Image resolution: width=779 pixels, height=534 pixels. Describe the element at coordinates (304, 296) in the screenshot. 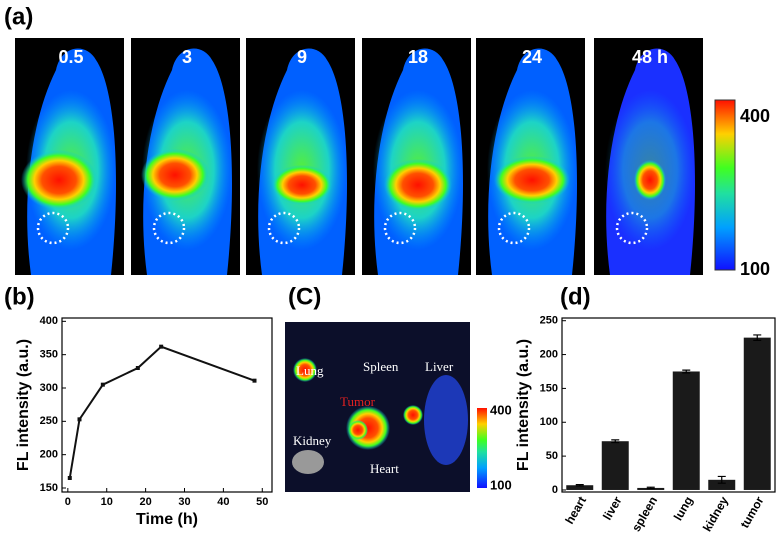

I see `panel-label: (C)` at that location.